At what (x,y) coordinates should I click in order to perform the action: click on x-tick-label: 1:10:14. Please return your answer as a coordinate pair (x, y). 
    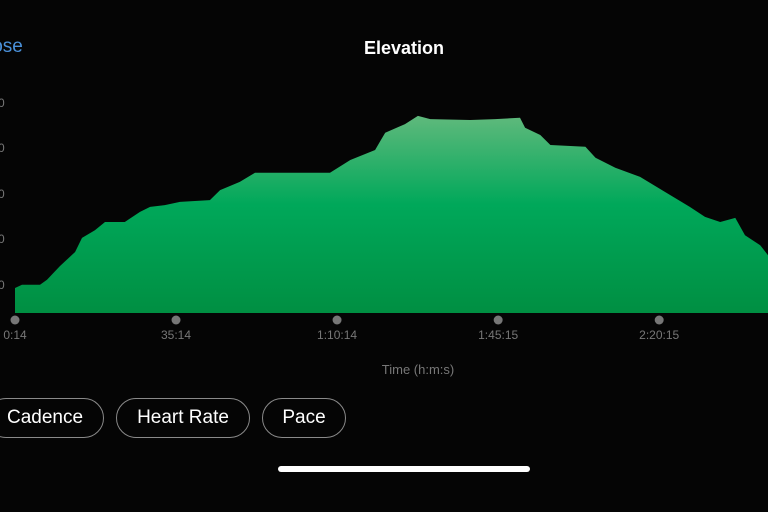
    Looking at the image, I should click on (337, 335).